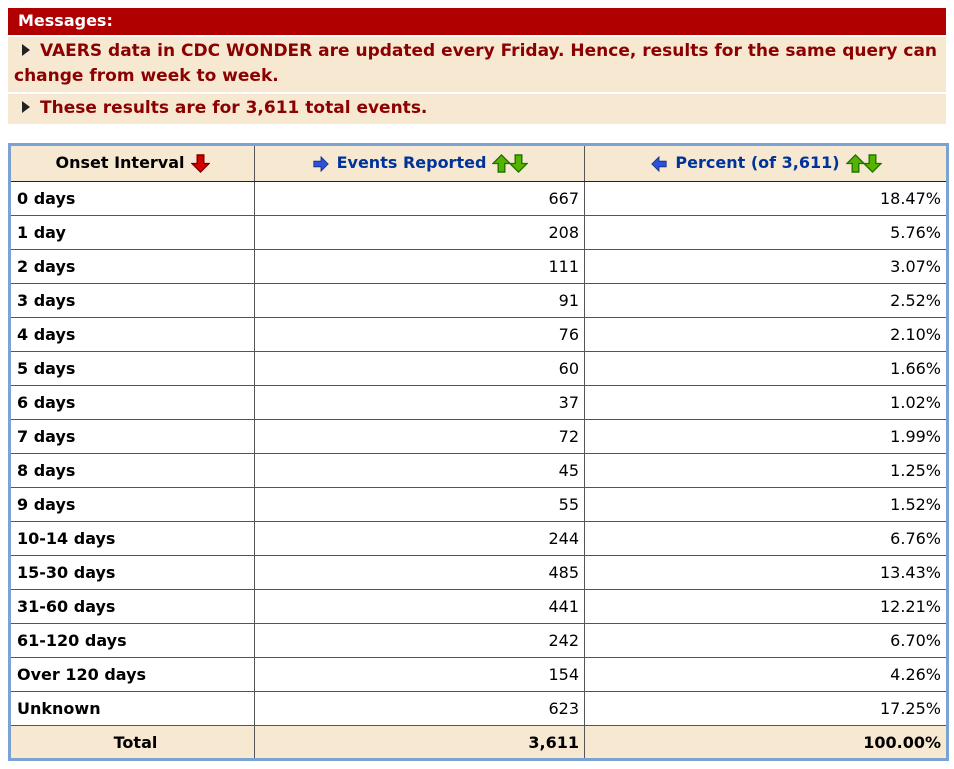  I want to click on column-label: Events Reported, so click(411, 162).